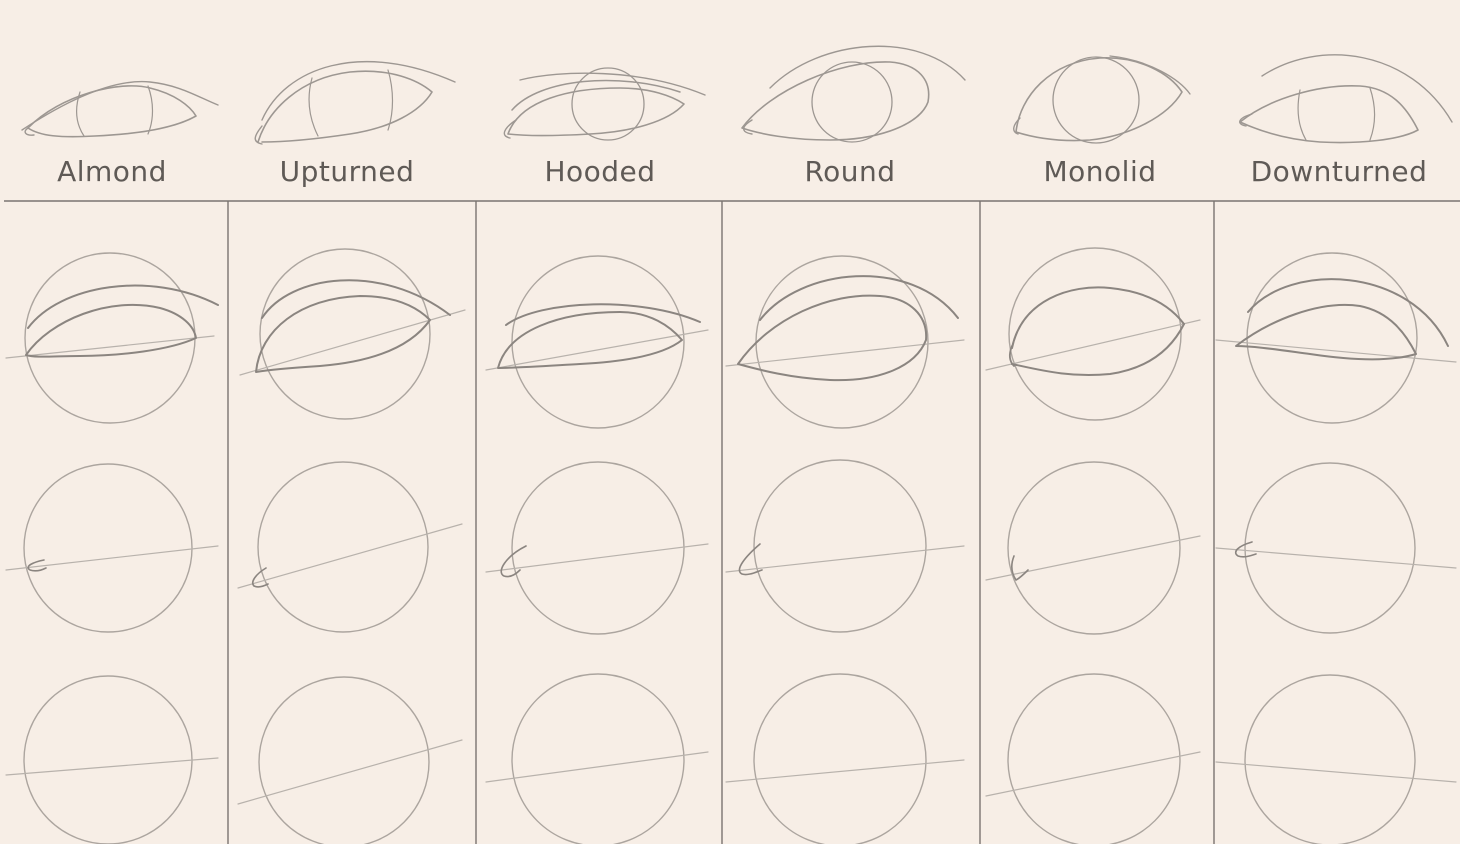  I want to click on monolid-corner-step, so click(1093, 548).